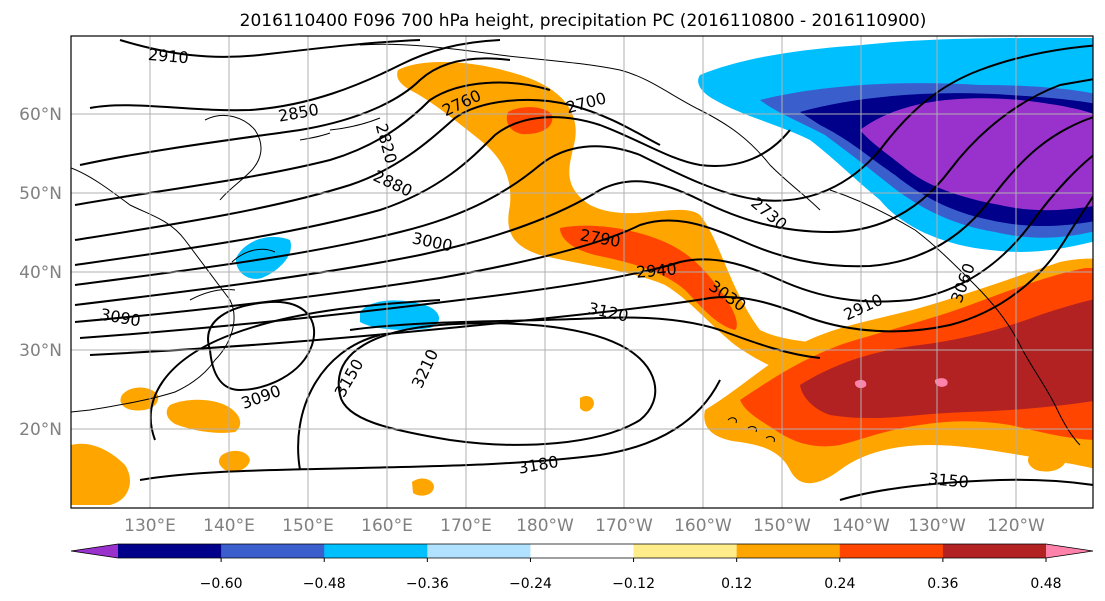  I want to click on lat-label: 30°N, so click(40, 351).